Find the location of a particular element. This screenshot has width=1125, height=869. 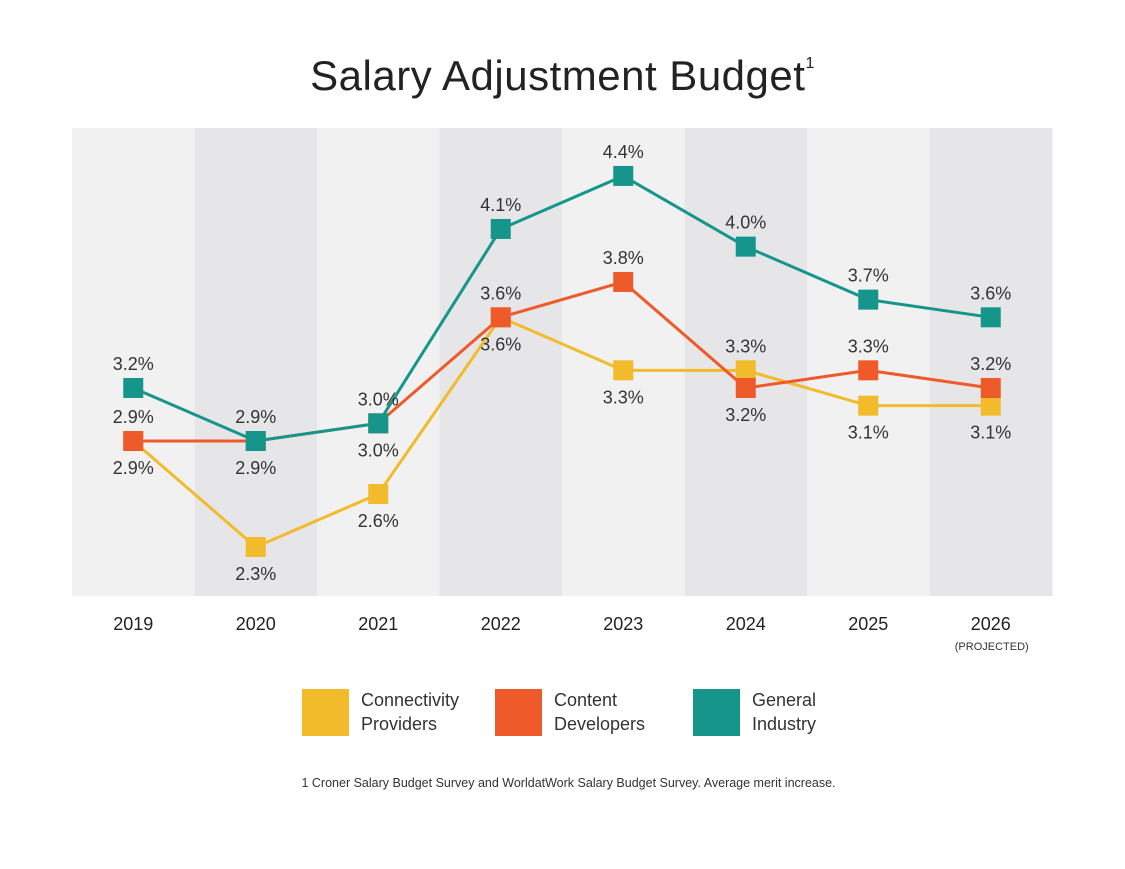

legend-item-general: General Industry is located at coordinates (782, 712).